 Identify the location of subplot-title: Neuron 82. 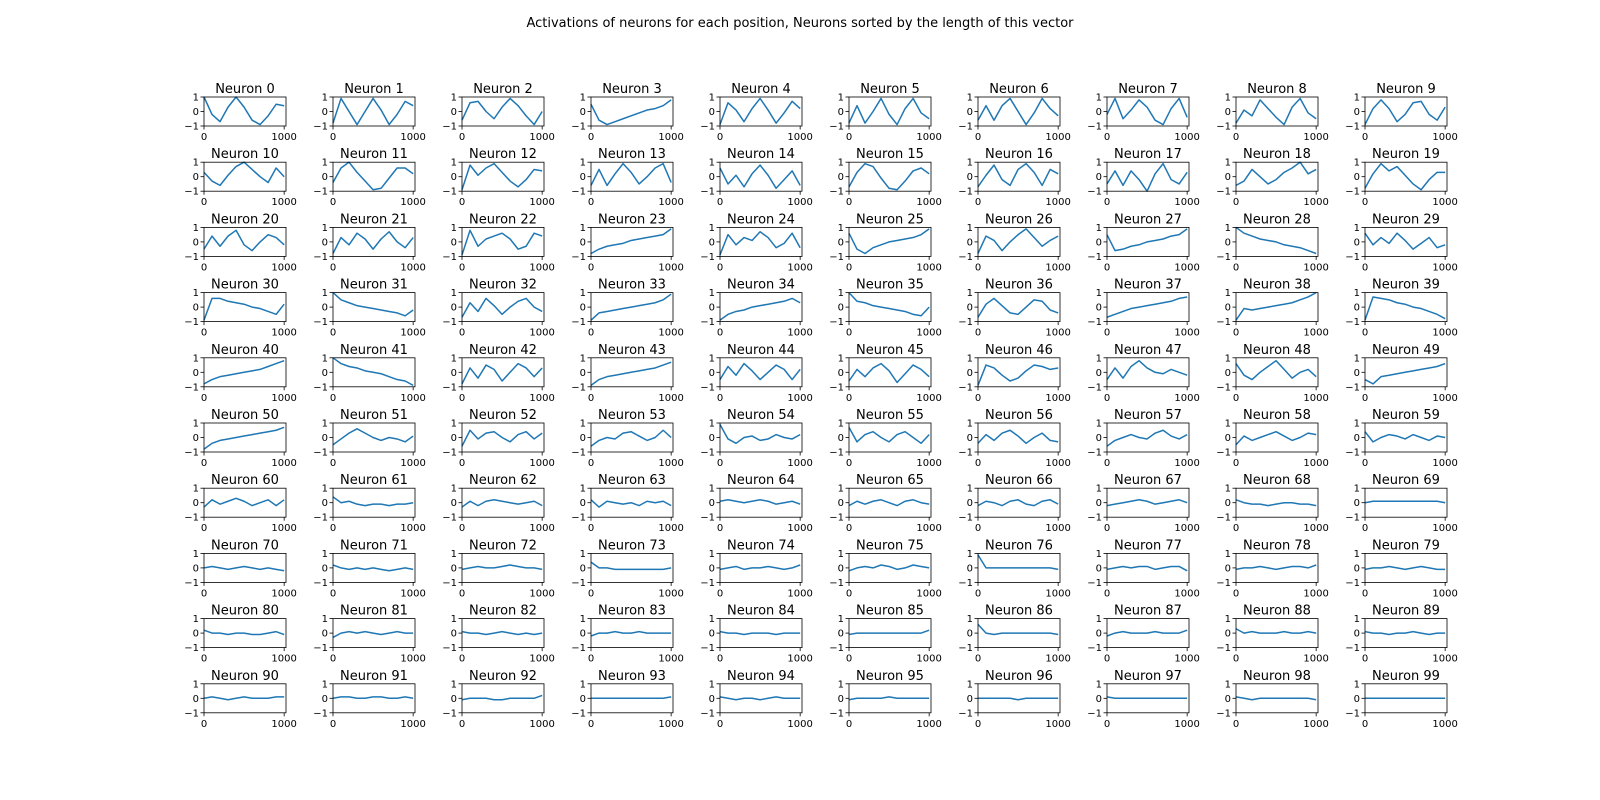
(503, 611).